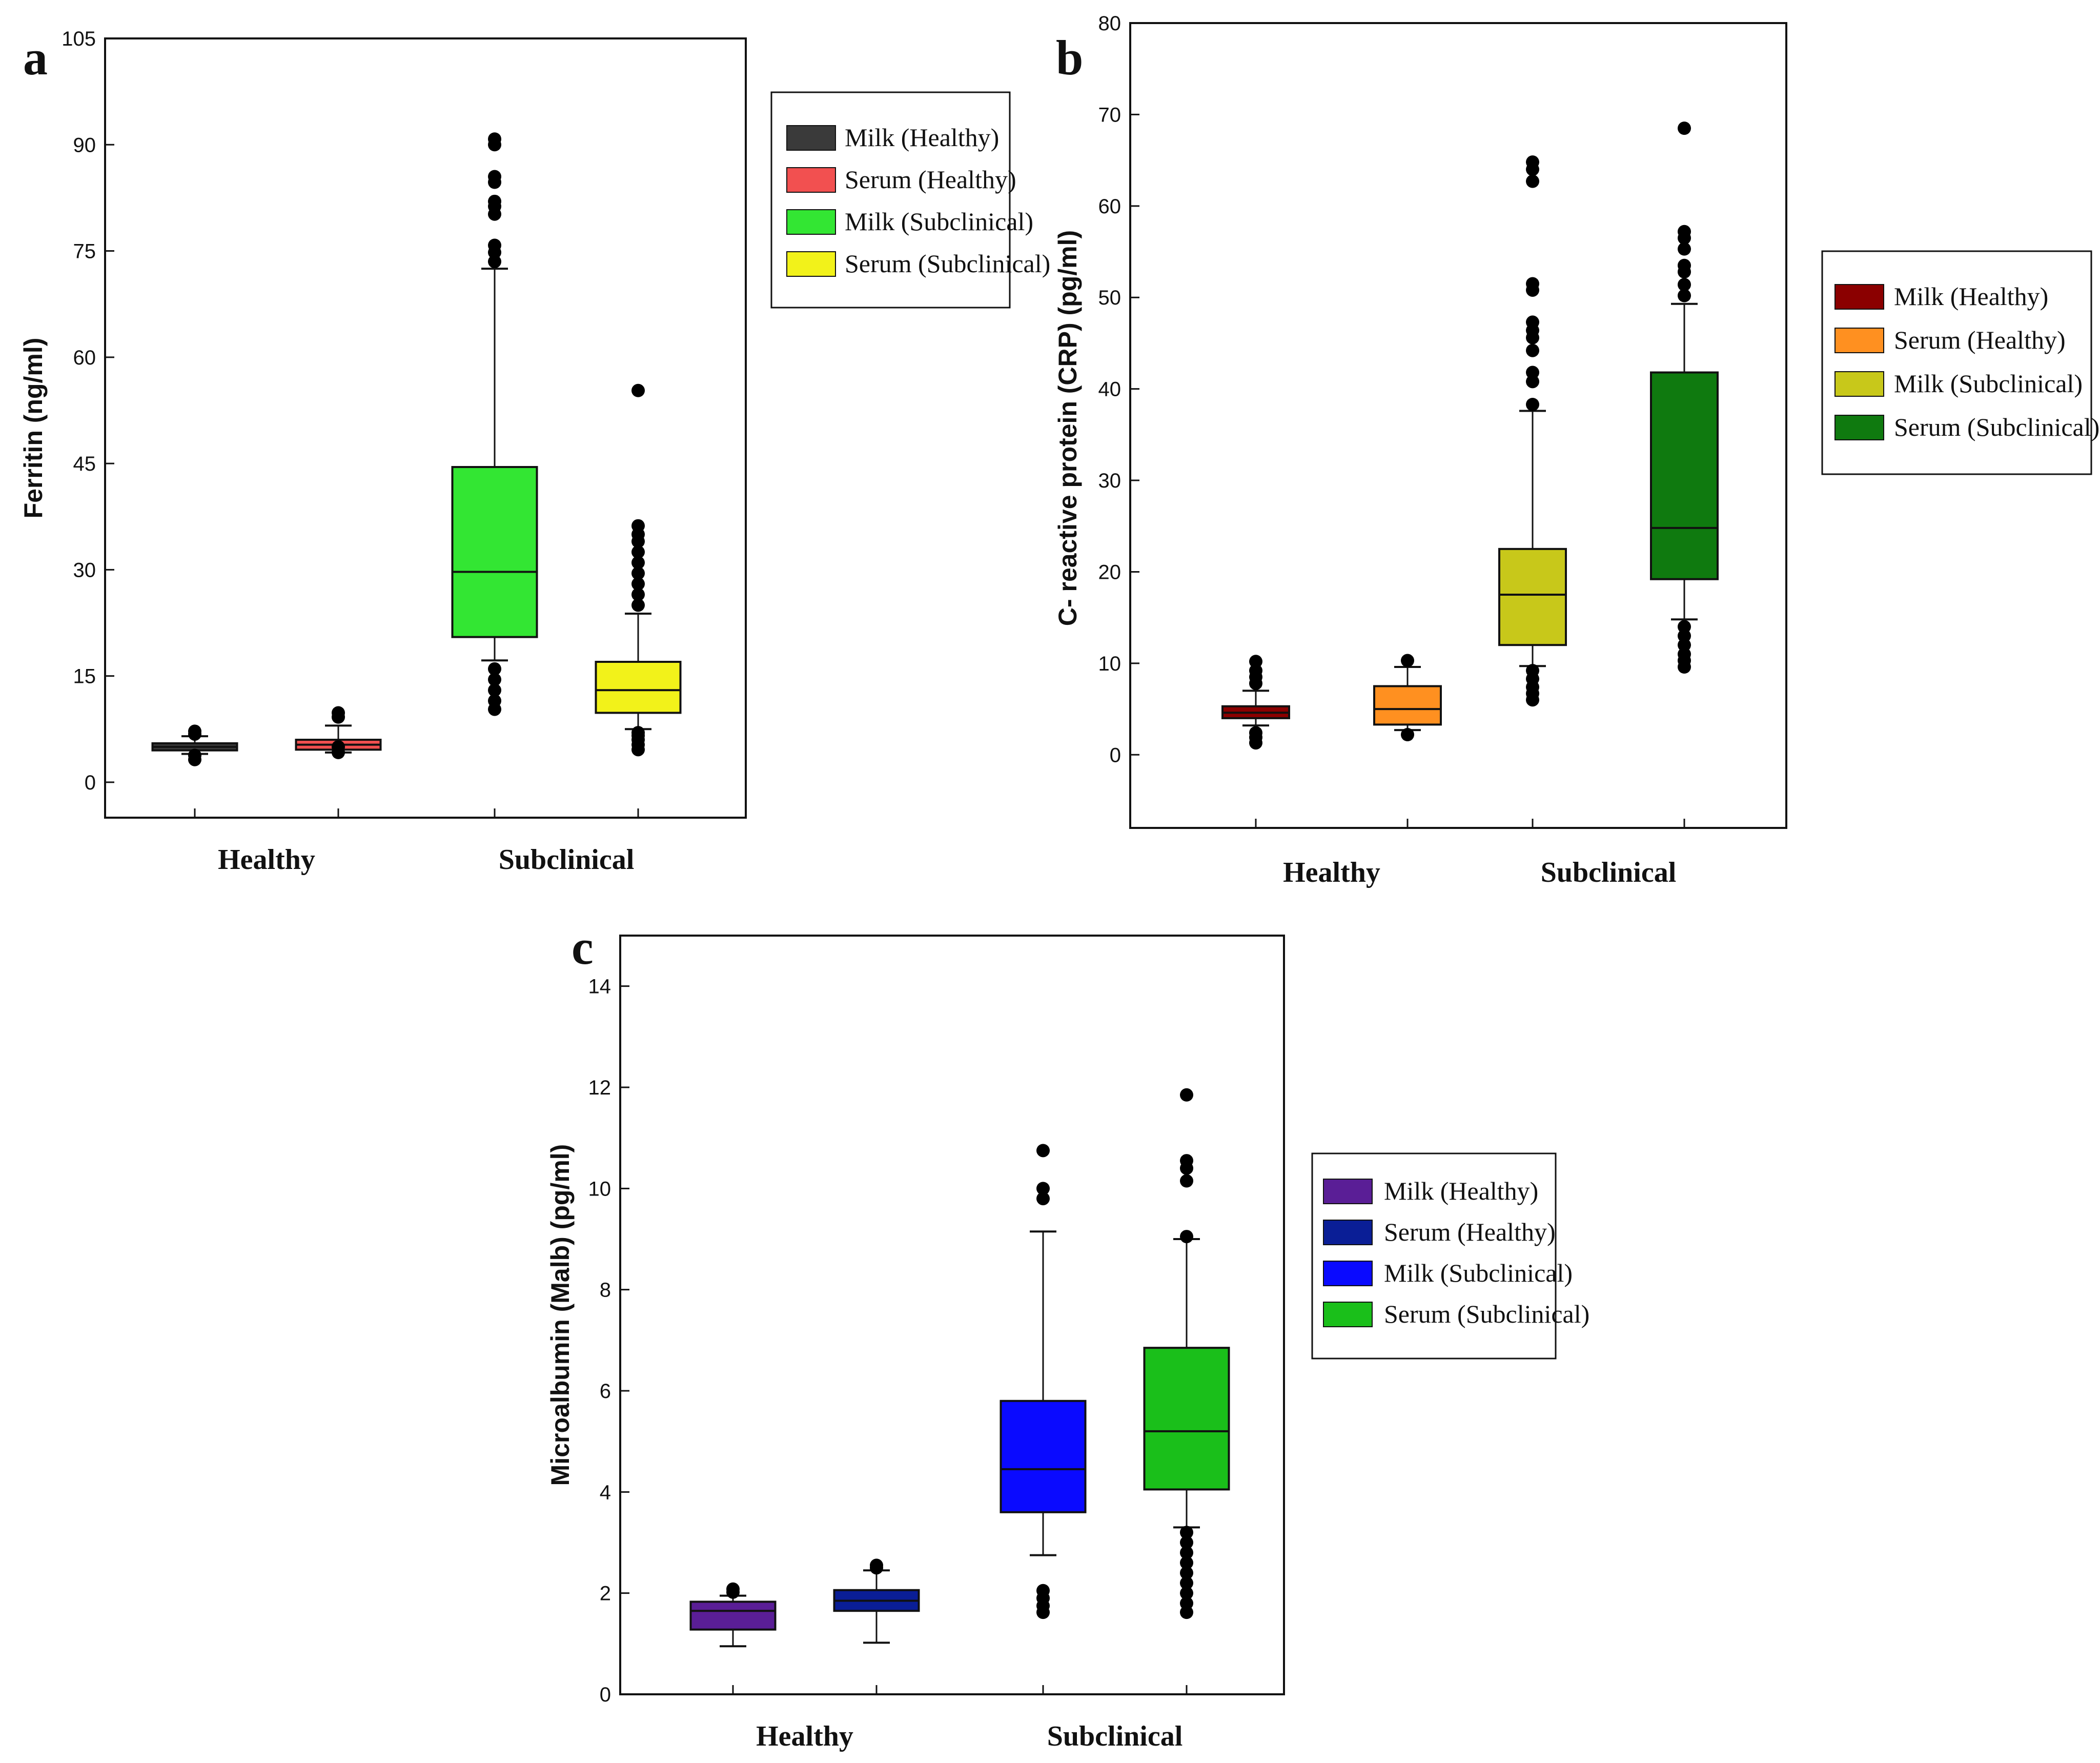  What do you see at coordinates (338, 732) in the screenshot?
I see `box-serum-healthy` at bounding box center [338, 732].